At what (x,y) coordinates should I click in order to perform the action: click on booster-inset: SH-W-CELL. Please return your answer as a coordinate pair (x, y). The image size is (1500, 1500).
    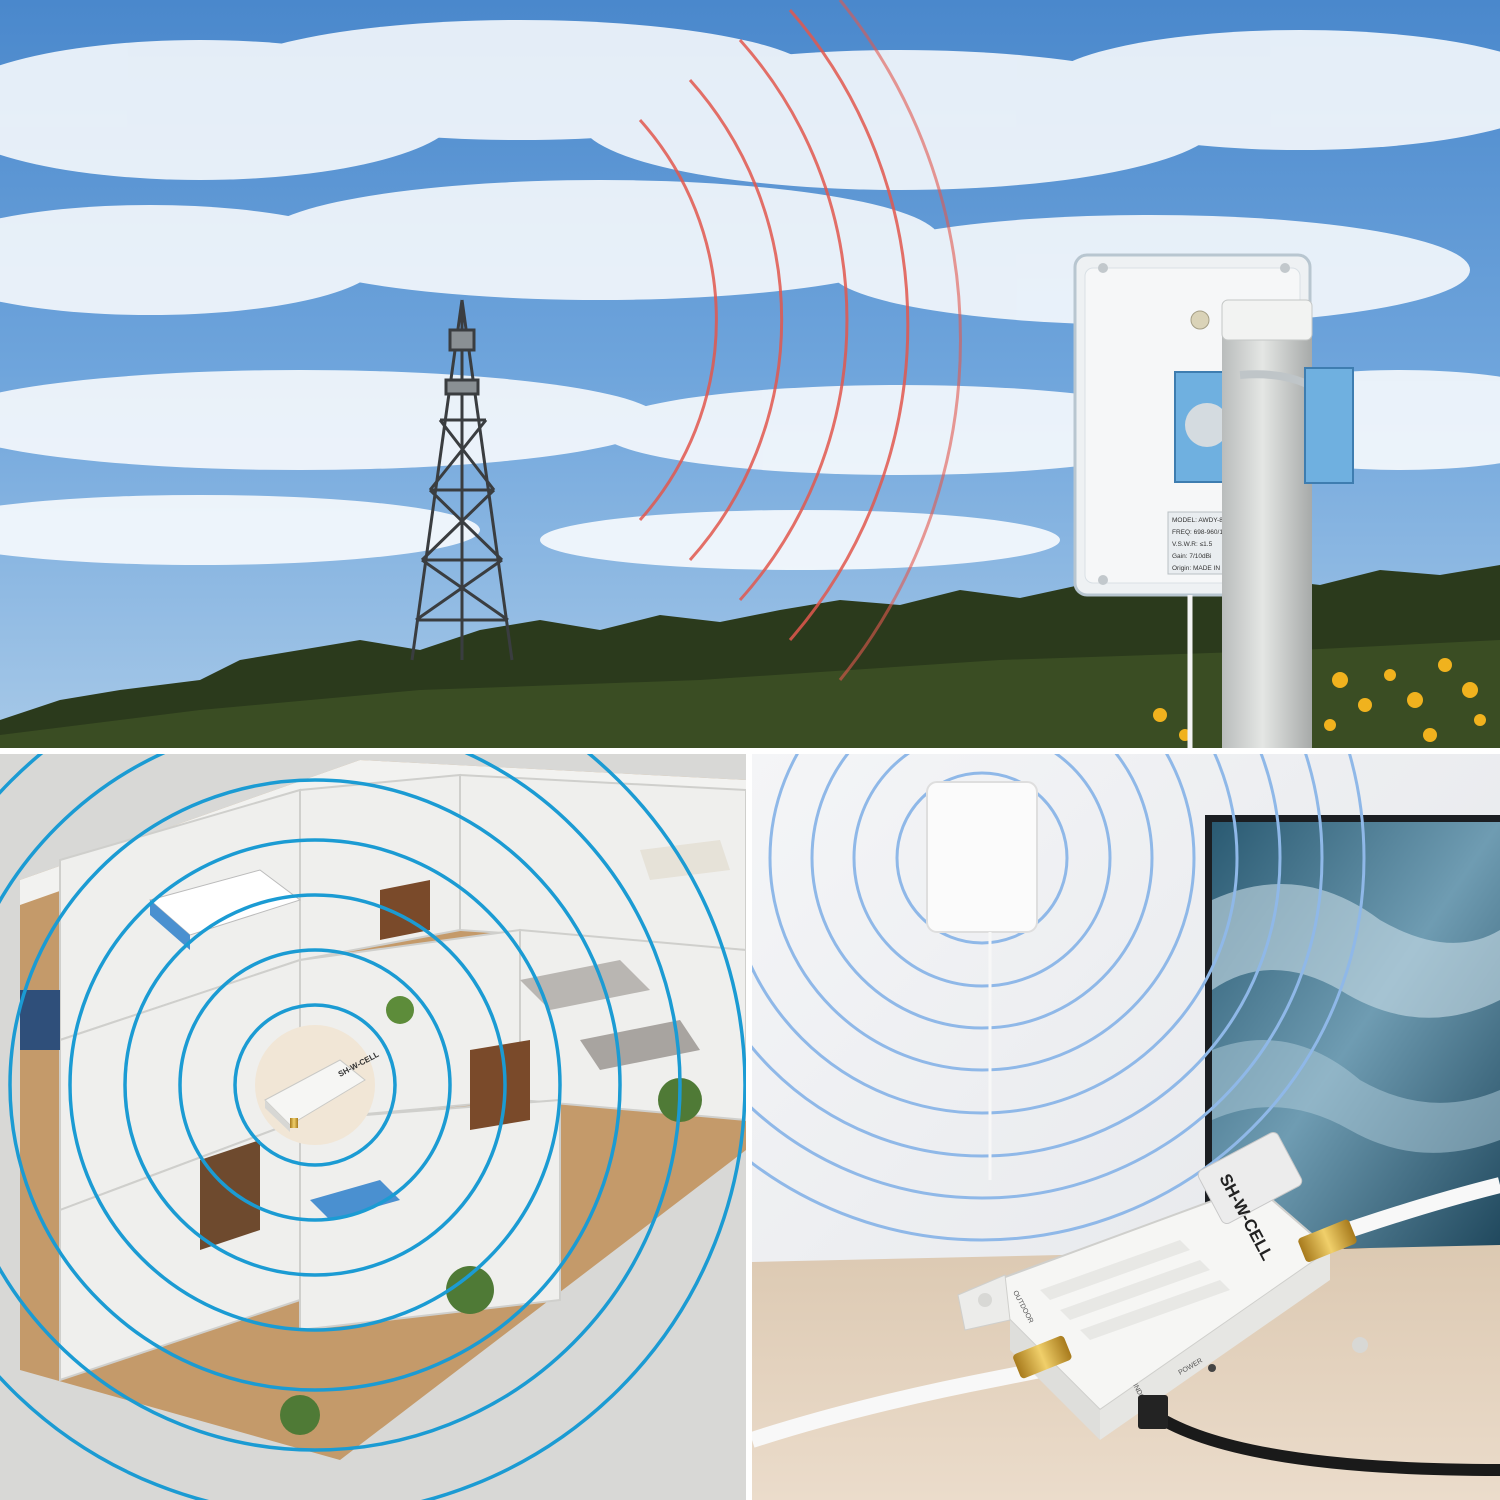
    Looking at the image, I should click on (318, 1085).